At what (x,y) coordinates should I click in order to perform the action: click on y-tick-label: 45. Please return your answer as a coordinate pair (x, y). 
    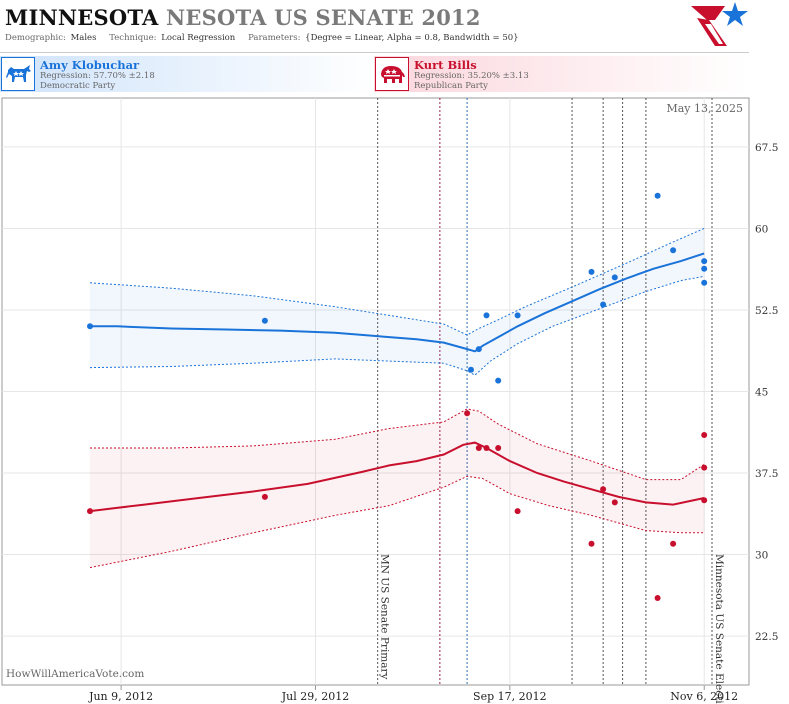
    Looking at the image, I should click on (761, 393).